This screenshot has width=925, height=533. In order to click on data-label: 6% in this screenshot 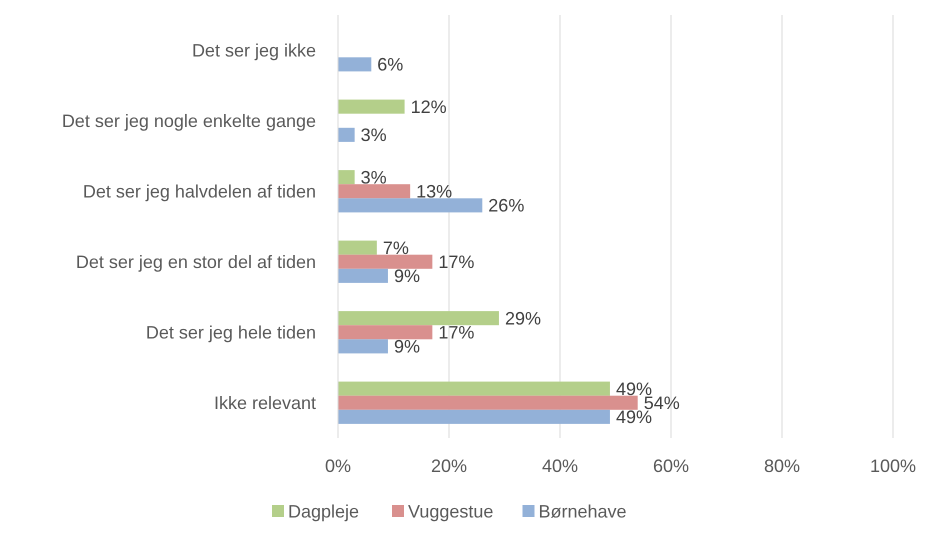, I will do `click(390, 64)`.